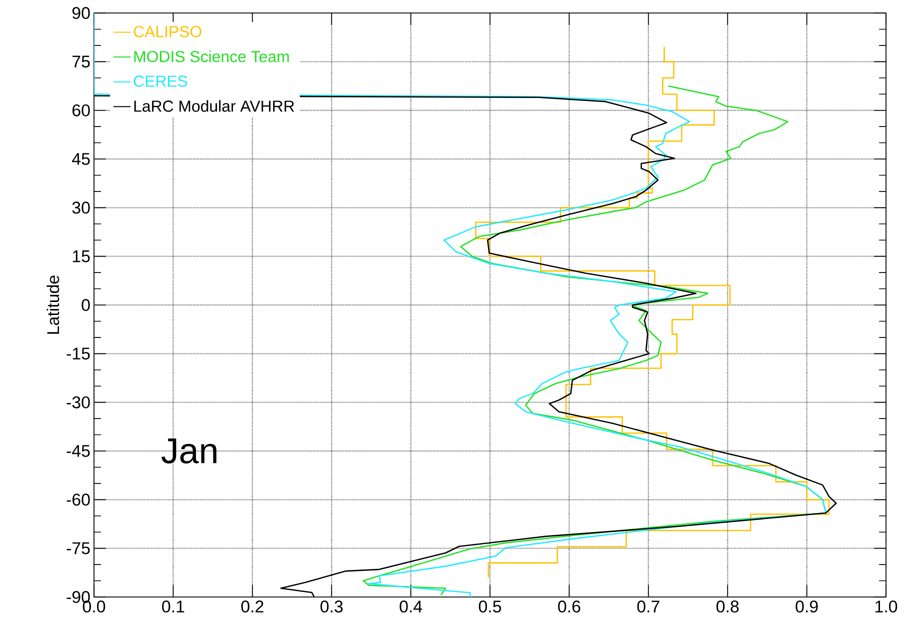 This screenshot has width=904, height=635. Describe the element at coordinates (81, 13) in the screenshot. I see `y-tick-label: 90` at that location.